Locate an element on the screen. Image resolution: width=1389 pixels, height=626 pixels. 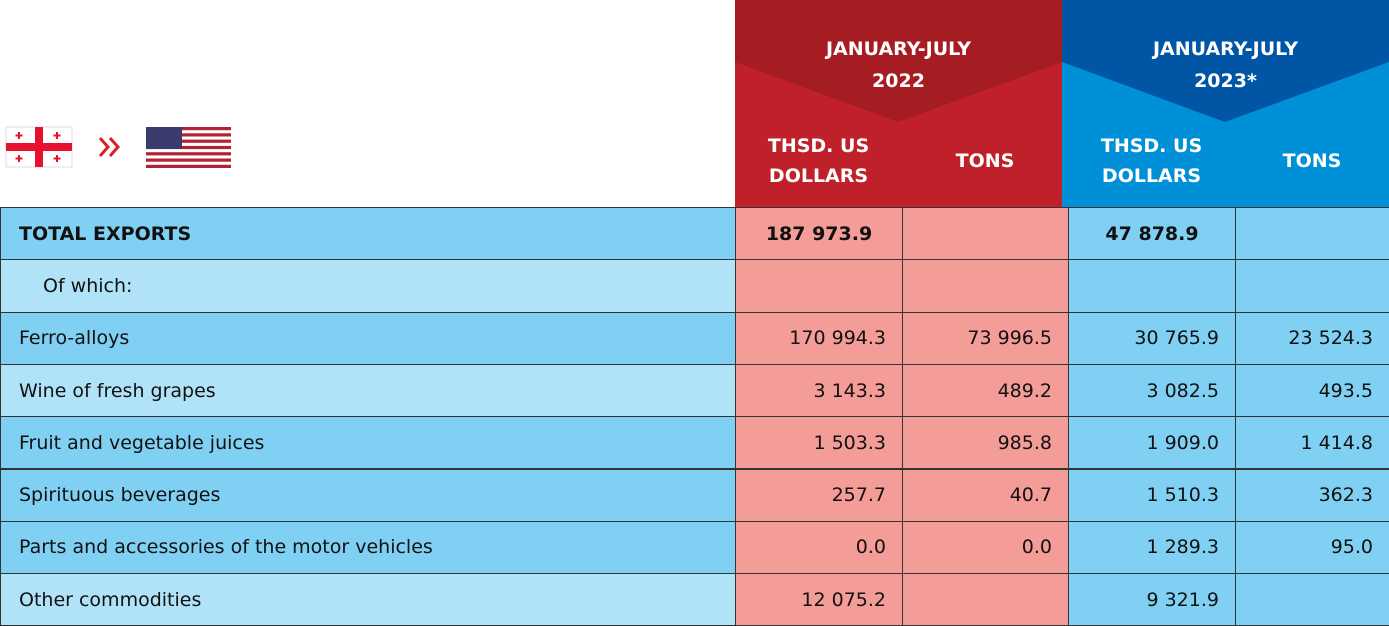
row-label: Ferro-alloys is located at coordinates (368, 338).